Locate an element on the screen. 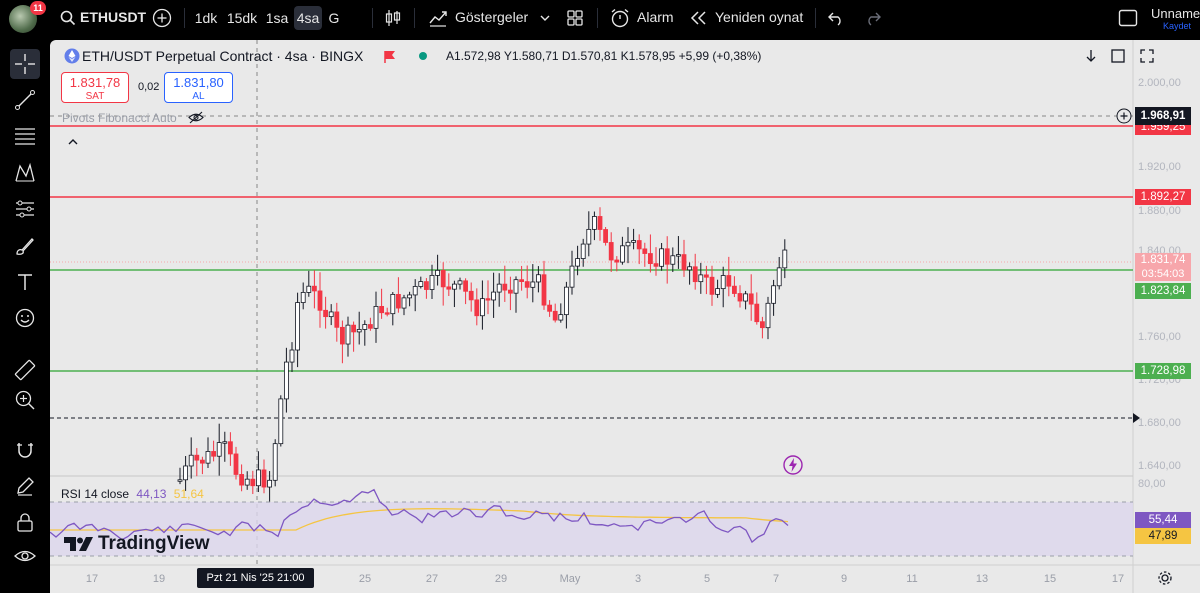  fib-retracement-icon is located at coordinates (25, 136).